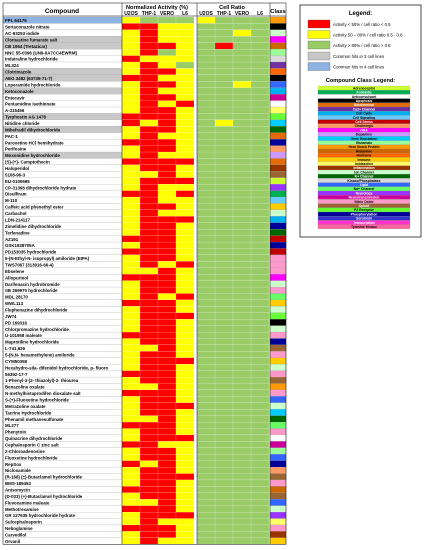  Describe the element at coordinates (16, 297) in the screenshot. I see `row-label: MDL 28170` at that location.